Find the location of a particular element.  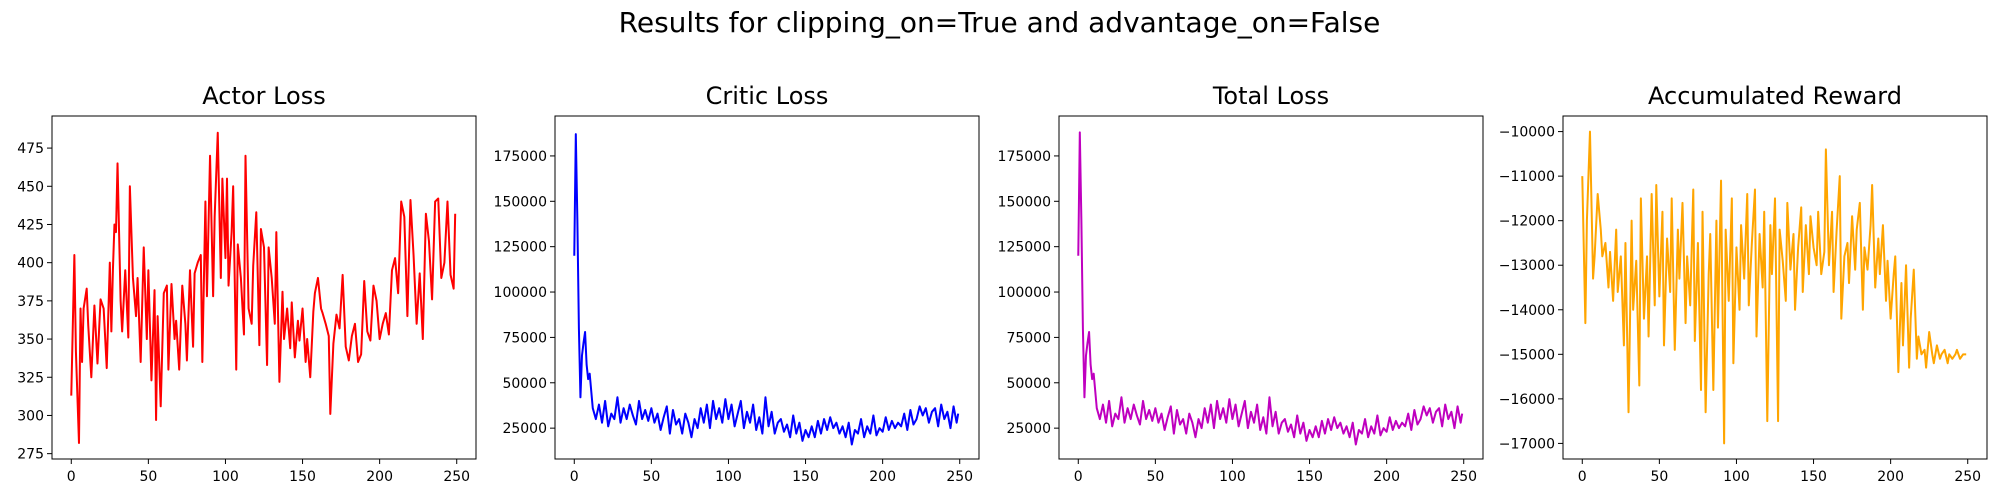

y-tick-label: 475 is located at coordinates (30, 149).